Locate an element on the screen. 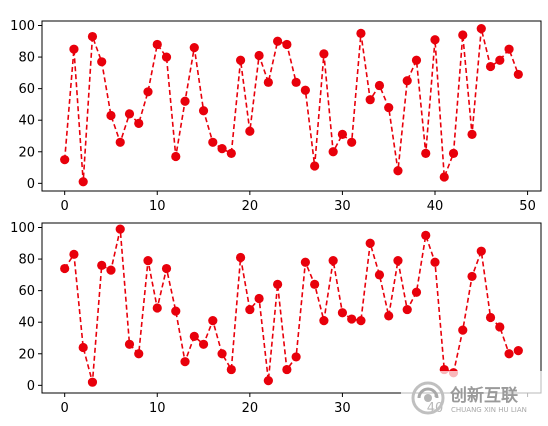 This screenshot has height=426, width=548. watermark: 创新互联 CHUANG XIN HU LIAN is located at coordinates (474, 398).